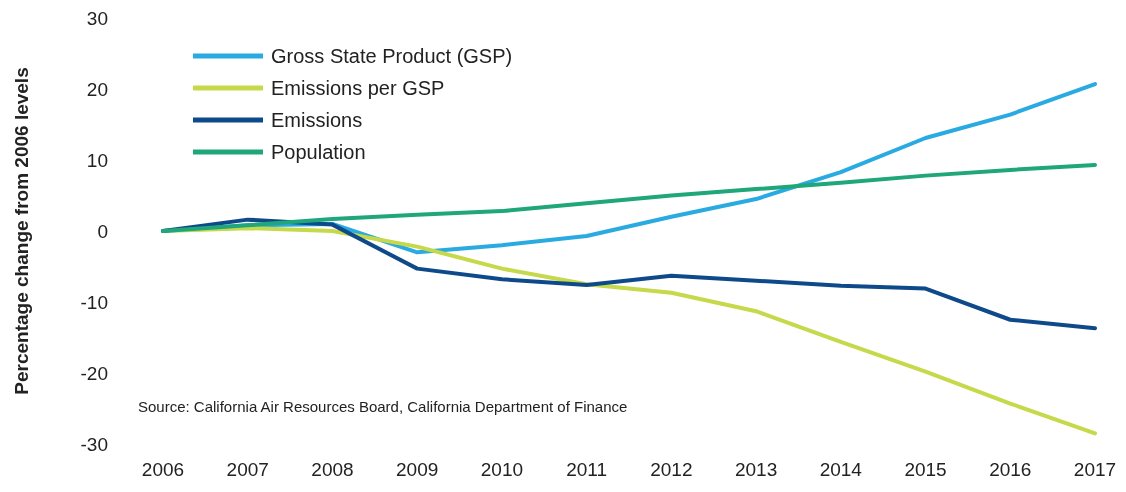  I want to click on annotation: Source: California Air Resources Board, California Department of Finance, so click(383, 407).